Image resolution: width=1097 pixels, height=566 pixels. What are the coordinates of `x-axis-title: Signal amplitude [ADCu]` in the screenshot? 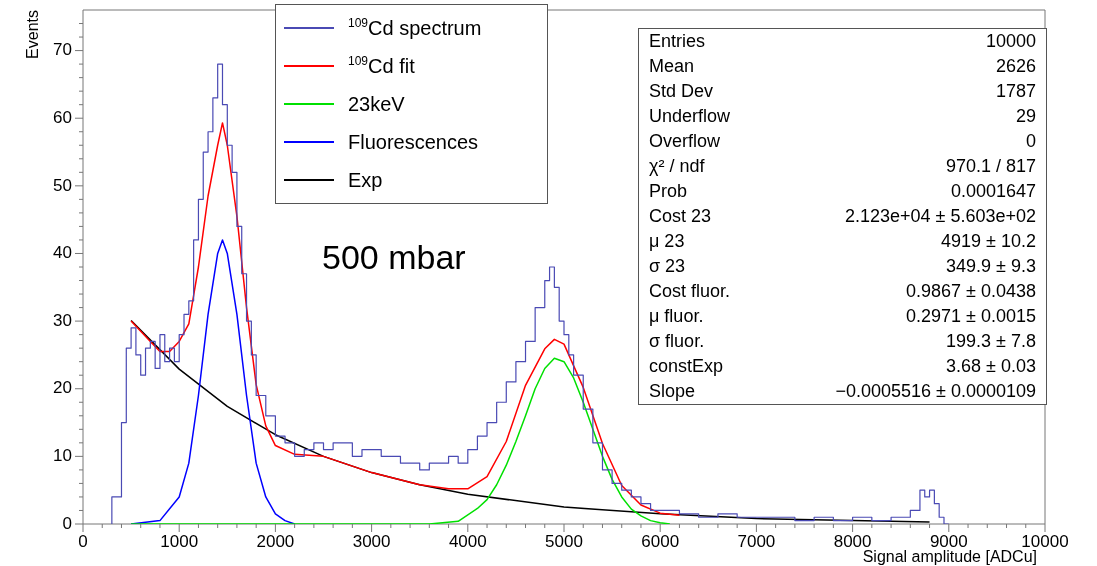 It's located at (949, 557).